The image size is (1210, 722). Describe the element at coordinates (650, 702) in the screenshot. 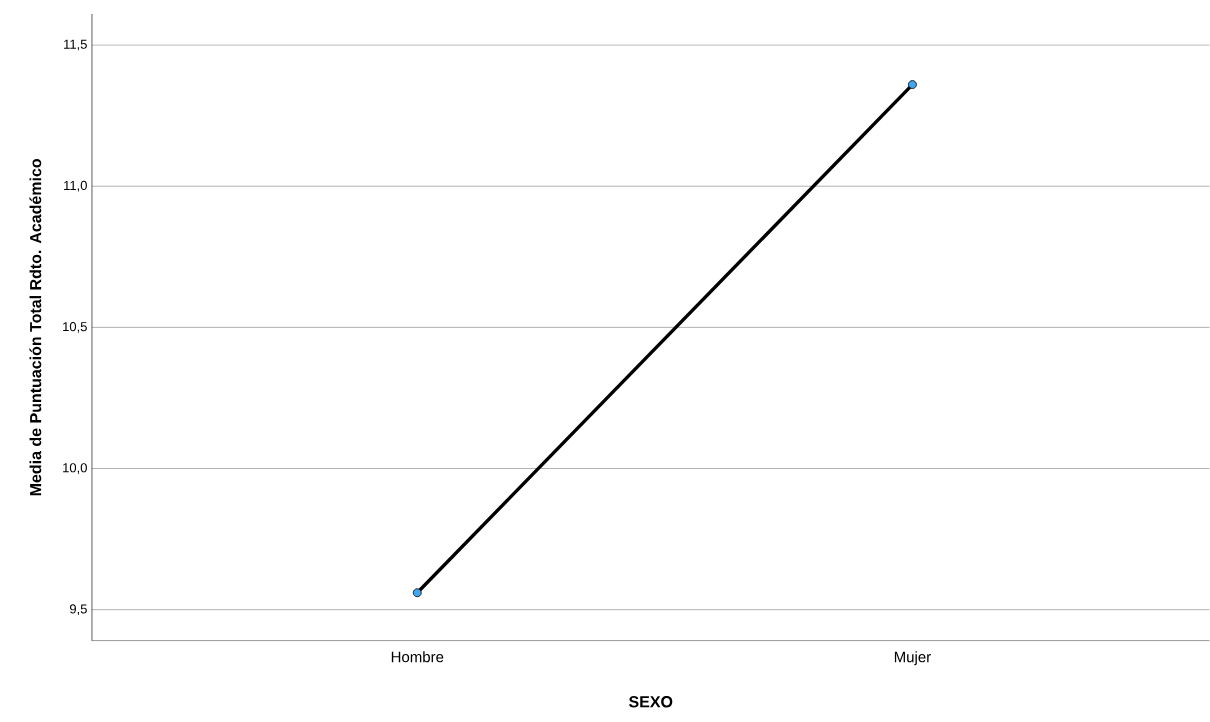

I see `x-axis-title: SEXO` at that location.